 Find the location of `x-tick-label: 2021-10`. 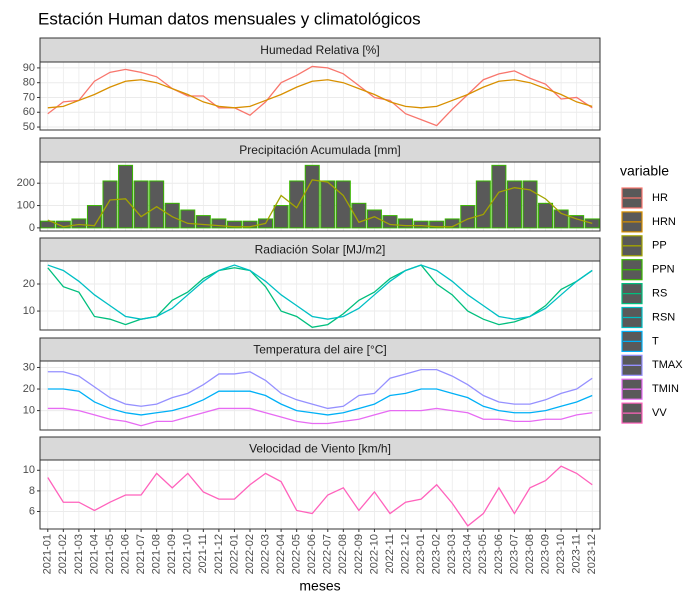

x-tick-label: 2021-10 is located at coordinates (188, 554).